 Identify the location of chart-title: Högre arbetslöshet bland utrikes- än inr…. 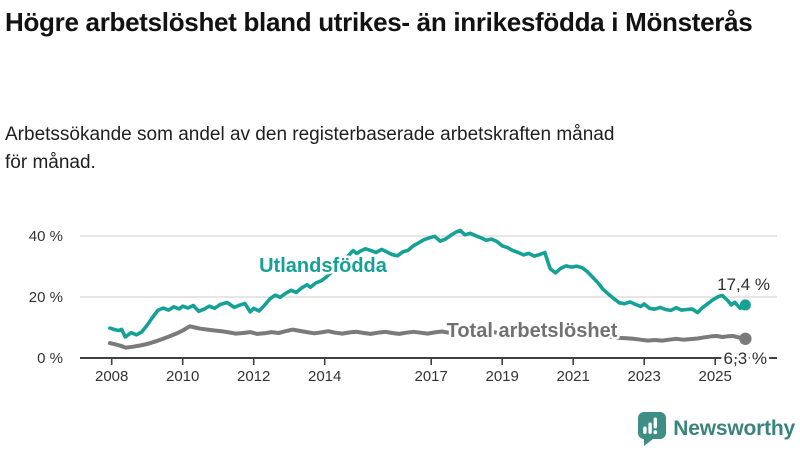
(379, 22).